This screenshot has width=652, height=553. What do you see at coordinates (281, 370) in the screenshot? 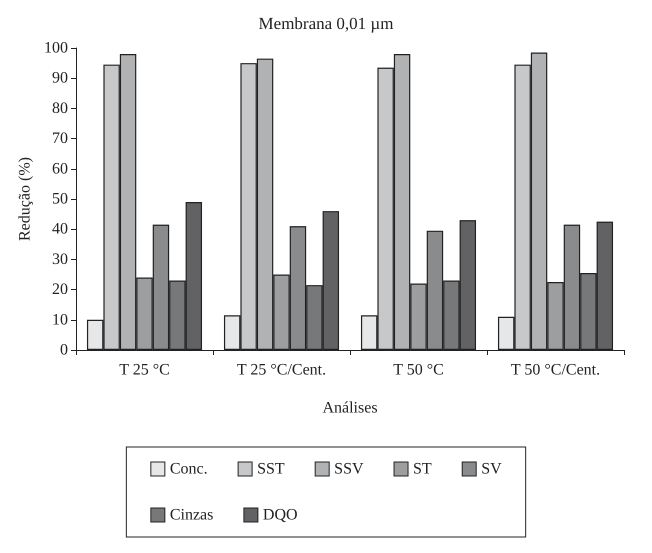
I see `x-tick-label: T 25 °C/Cent.` at bounding box center [281, 370].